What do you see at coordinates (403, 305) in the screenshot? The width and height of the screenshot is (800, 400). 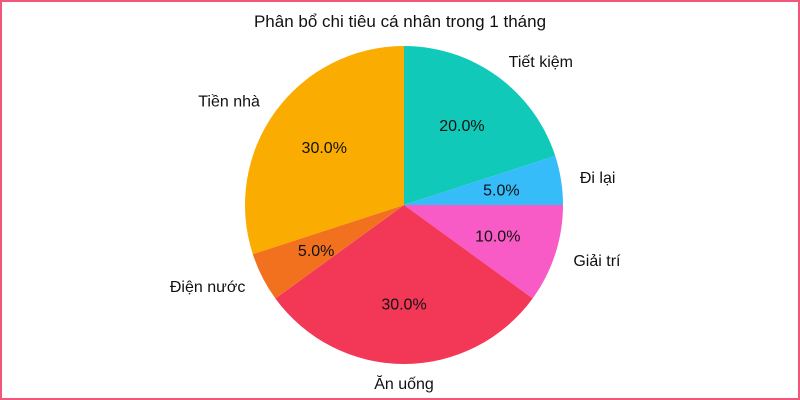 I see `pct-label-an-uong: 30.0%` at bounding box center [403, 305].